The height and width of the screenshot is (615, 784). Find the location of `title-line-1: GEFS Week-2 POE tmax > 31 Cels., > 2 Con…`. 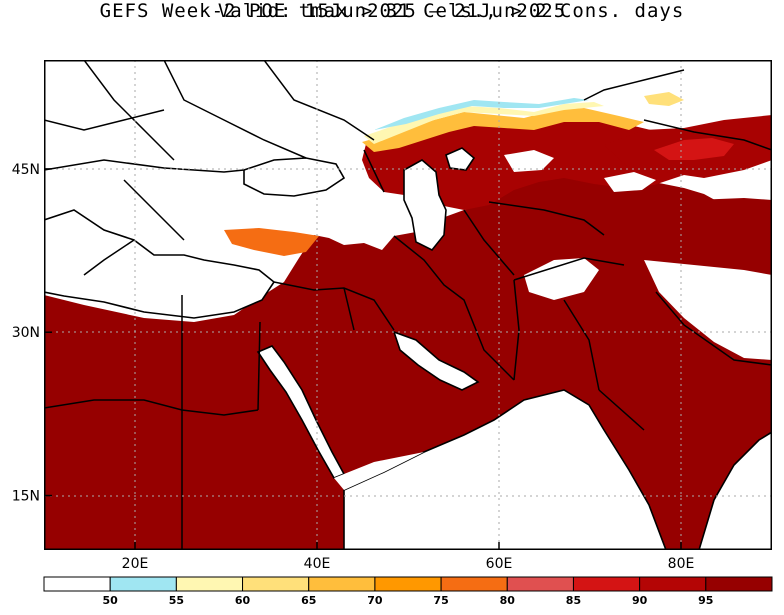

title-line-1: GEFS Week-2 POE tmax > 31 Cels., > 2 Con… is located at coordinates (392, 11).